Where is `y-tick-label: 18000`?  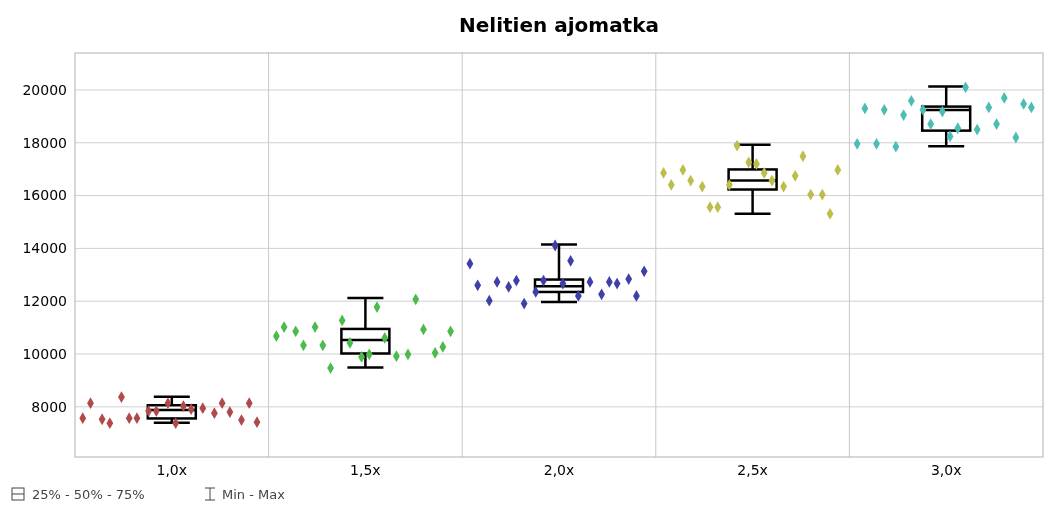
y-tick-label: 18000 is located at coordinates (44, 142).